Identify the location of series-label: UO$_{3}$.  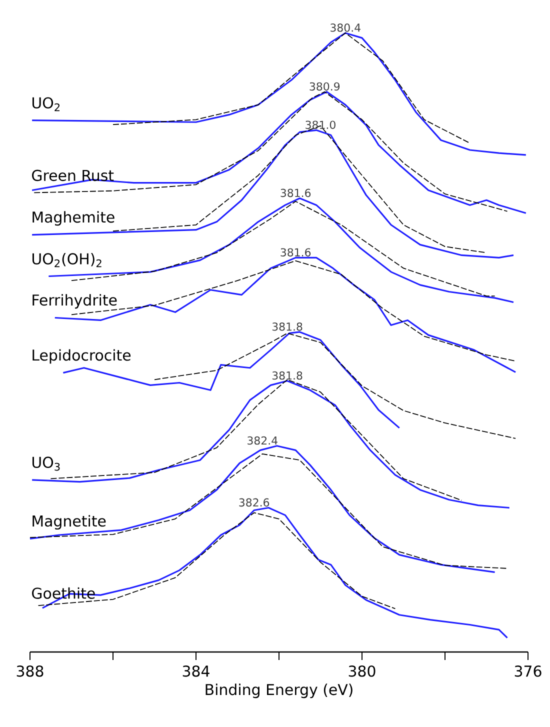
(46, 463).